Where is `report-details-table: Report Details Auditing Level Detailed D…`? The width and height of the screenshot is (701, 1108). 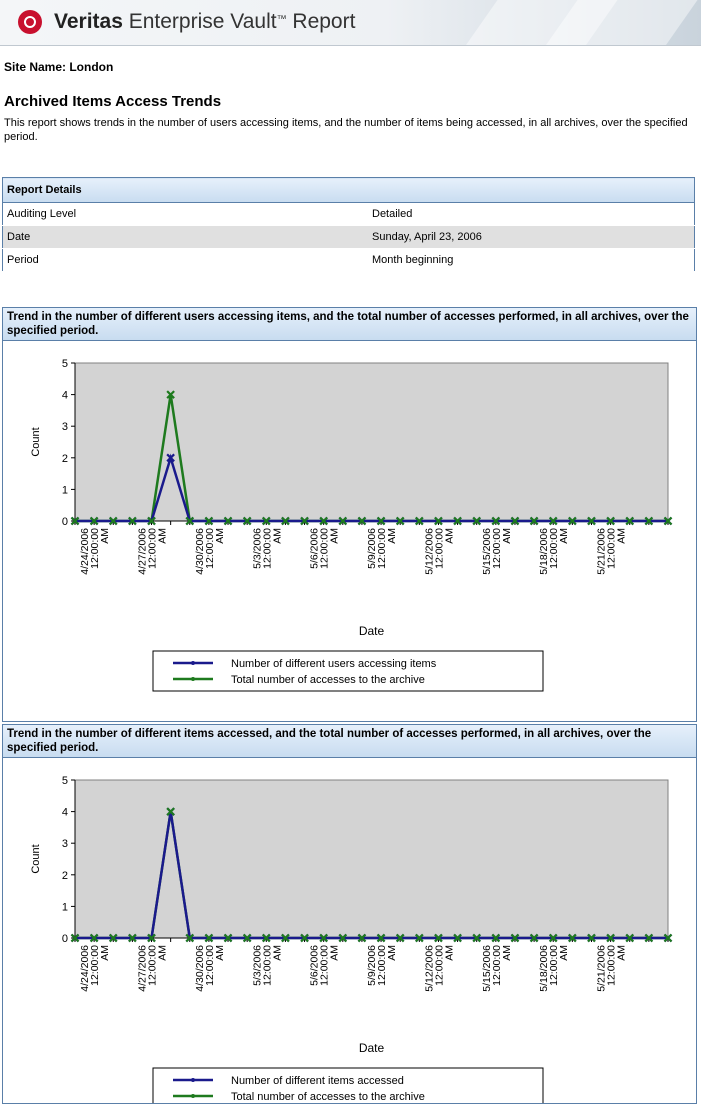 report-details-table: Report Details Auditing Level Detailed D… is located at coordinates (348, 224).